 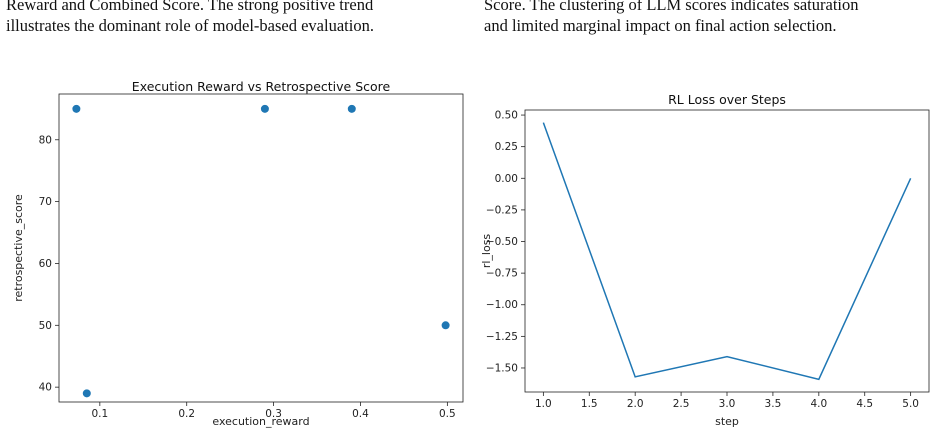 What do you see at coordinates (502, 274) in the screenshot?
I see `y-tick-label: −0.75` at bounding box center [502, 274].